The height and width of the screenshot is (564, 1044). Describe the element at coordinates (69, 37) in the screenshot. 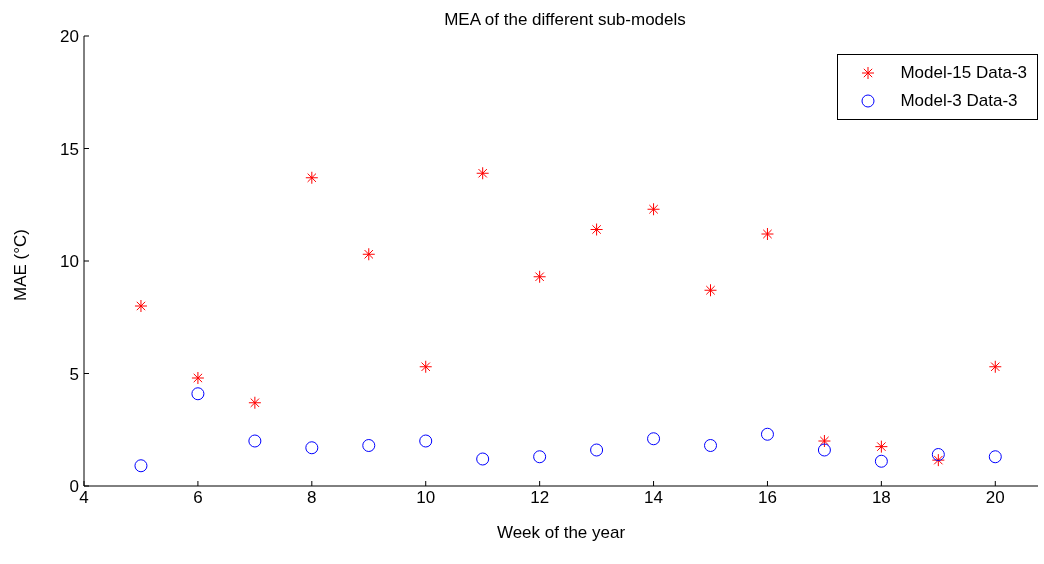

I see `y-tick-label: 20` at that location.